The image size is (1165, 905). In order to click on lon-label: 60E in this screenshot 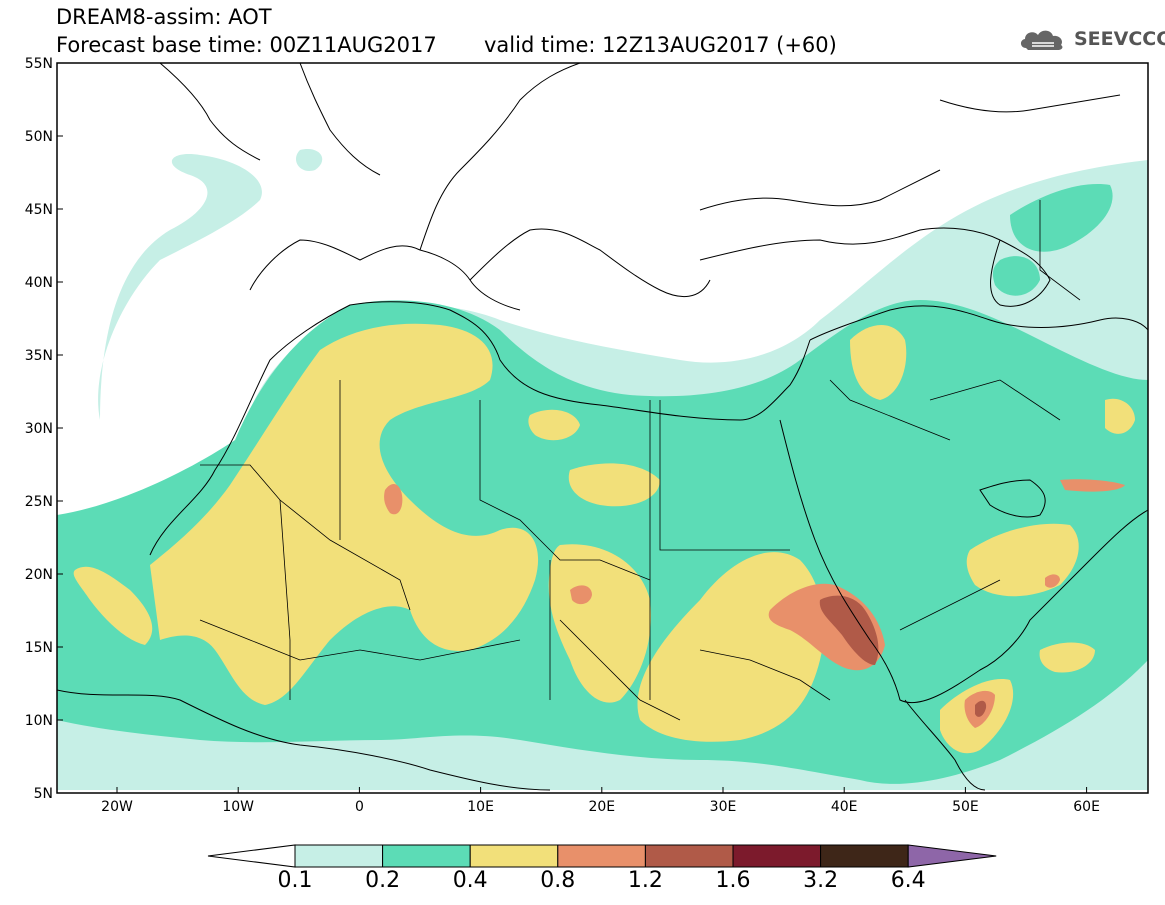, I will do `click(1086, 807)`.